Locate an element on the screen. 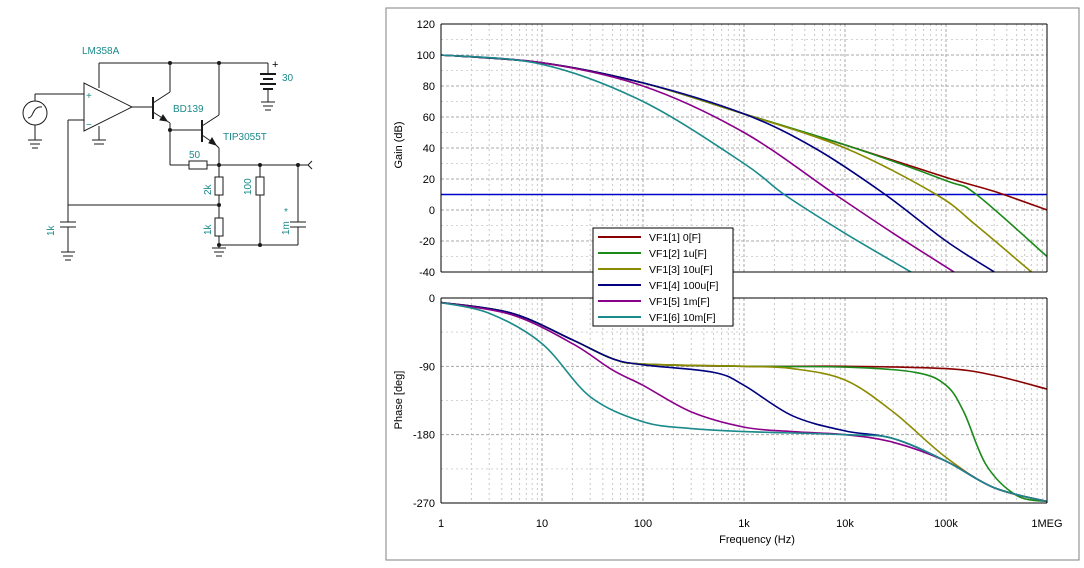 This screenshot has width=1084, height=568. x-tick-label: 100k is located at coordinates (946, 524).